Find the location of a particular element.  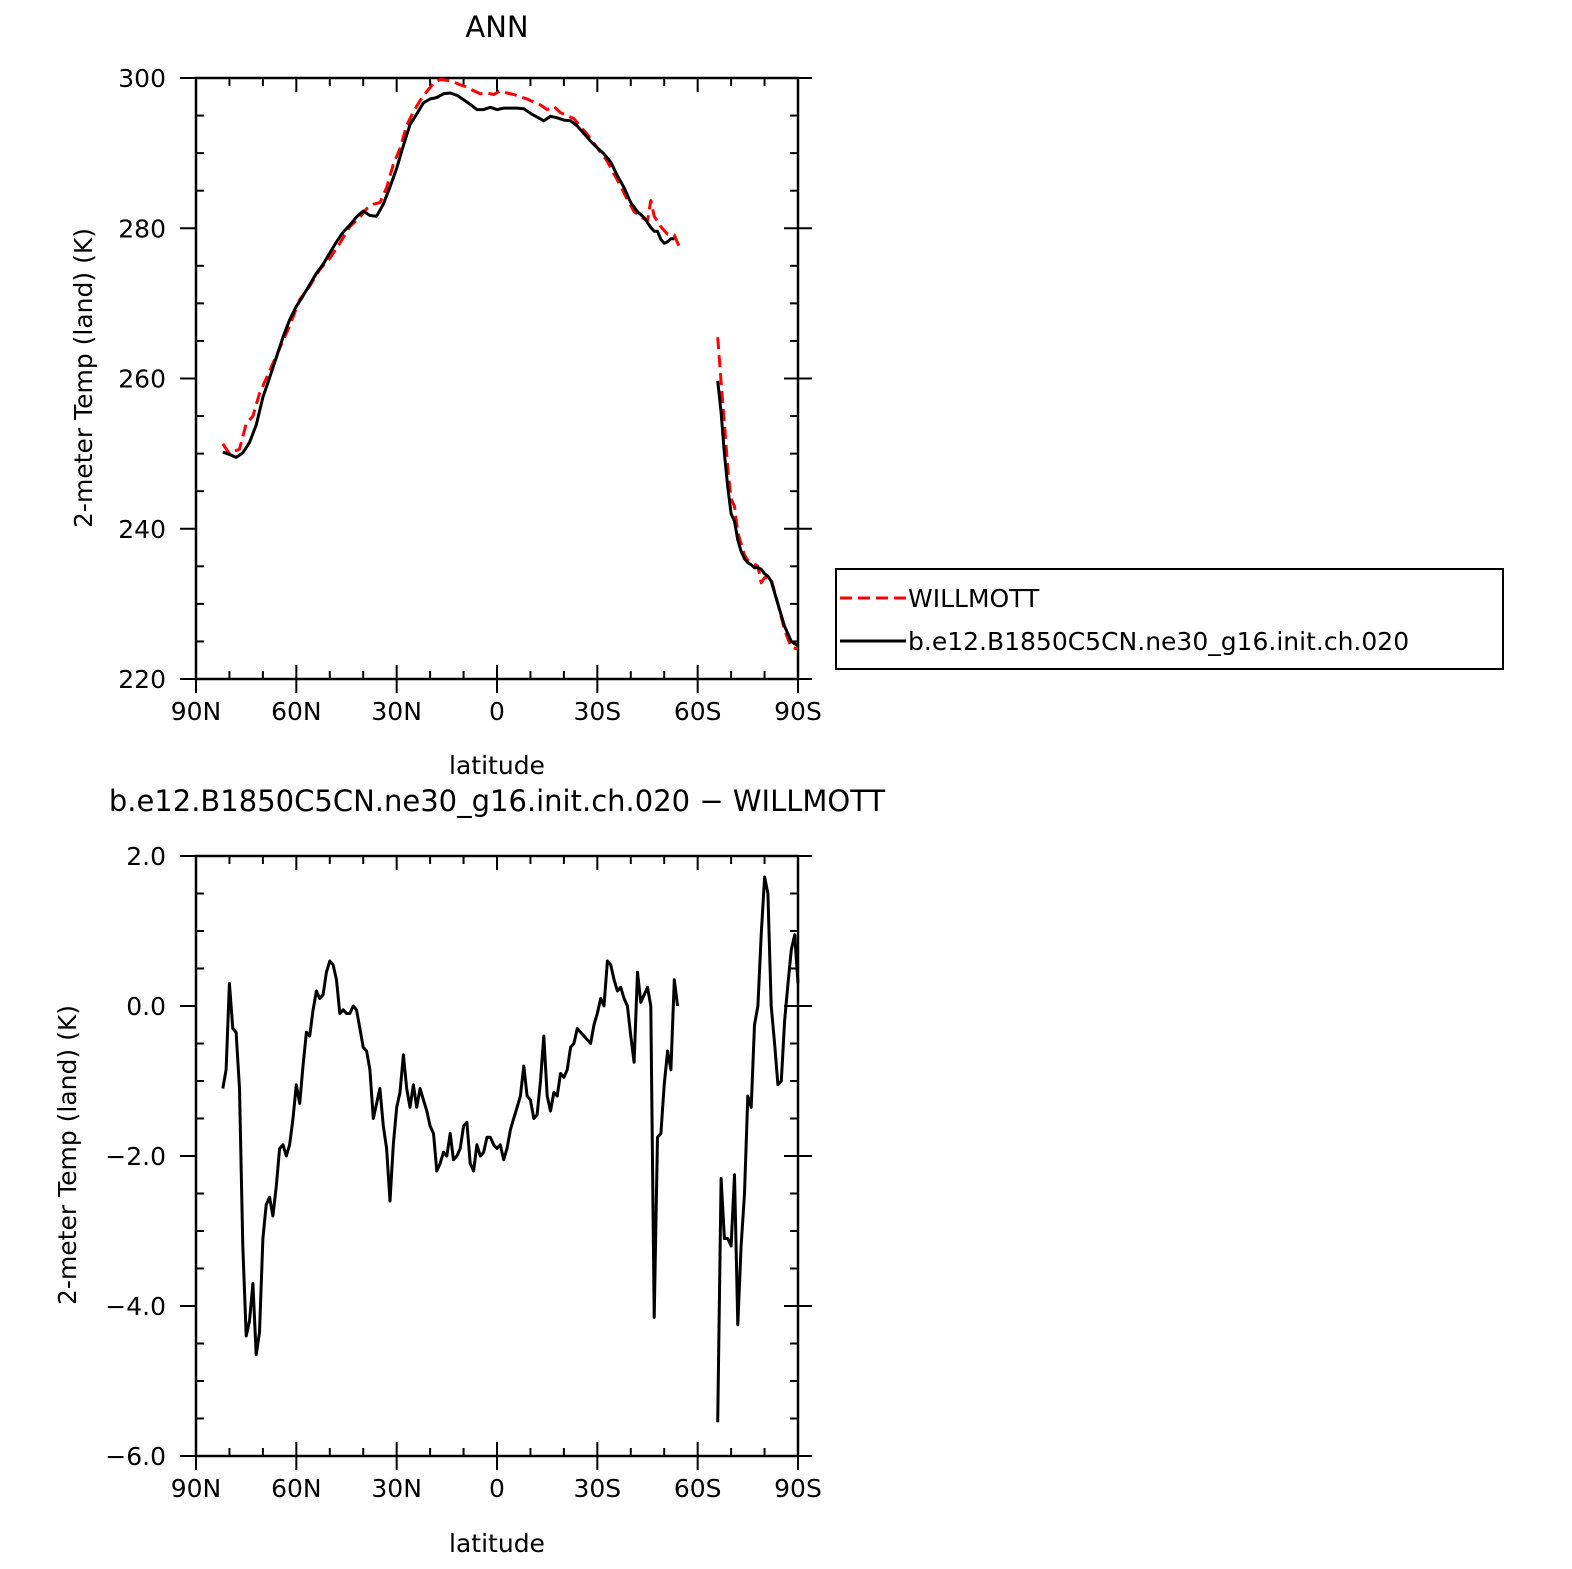

bottom-y-tick-label: −4.0 is located at coordinates (135, 1306).